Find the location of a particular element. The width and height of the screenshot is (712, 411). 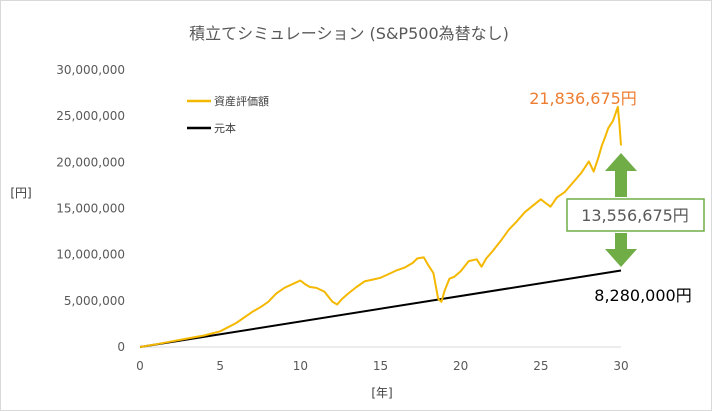

x-axis-label: [年] is located at coordinates (381, 393).